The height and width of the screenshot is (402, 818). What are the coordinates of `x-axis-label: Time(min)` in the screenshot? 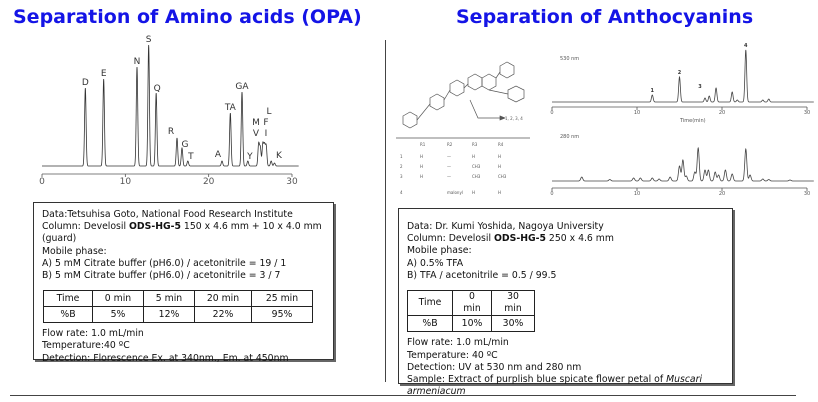 It's located at (692, 121).